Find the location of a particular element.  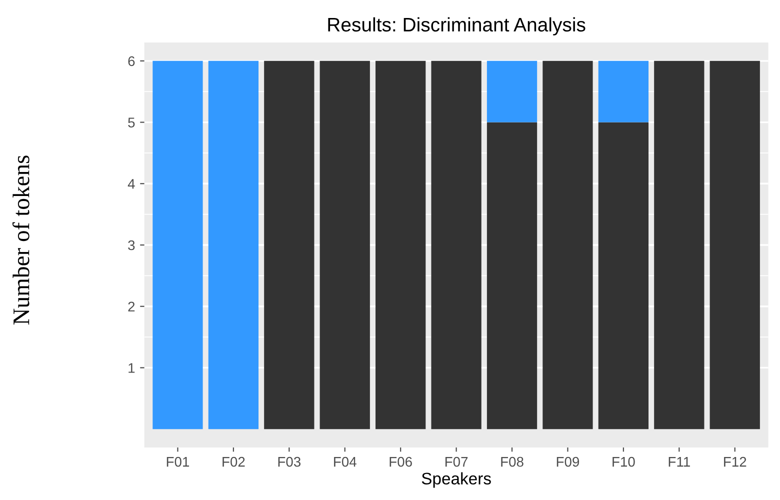

x-tick-label: F03 is located at coordinates (289, 461).